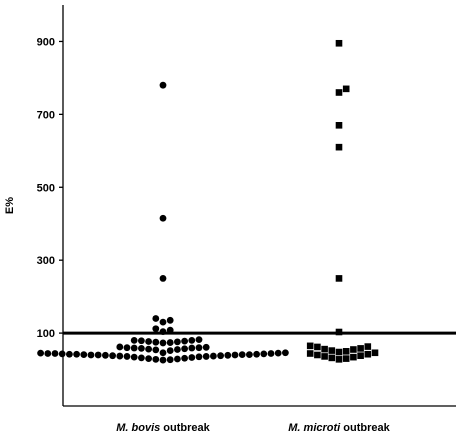 This screenshot has width=459, height=436. What do you see at coordinates (46, 115) in the screenshot?
I see `y-tick-label: 700` at bounding box center [46, 115].